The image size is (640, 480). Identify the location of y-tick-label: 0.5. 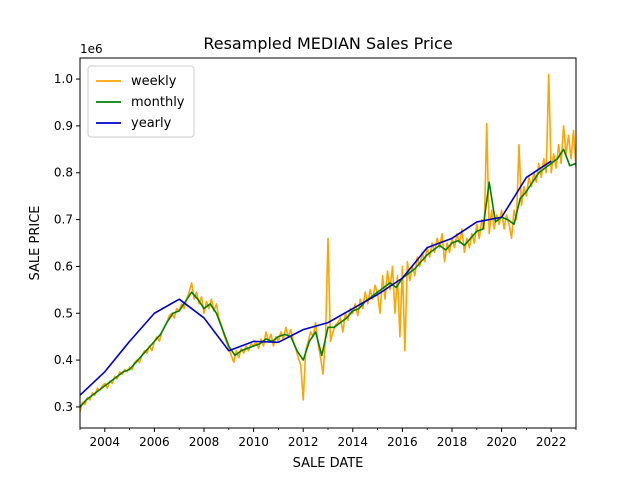
(63, 313).